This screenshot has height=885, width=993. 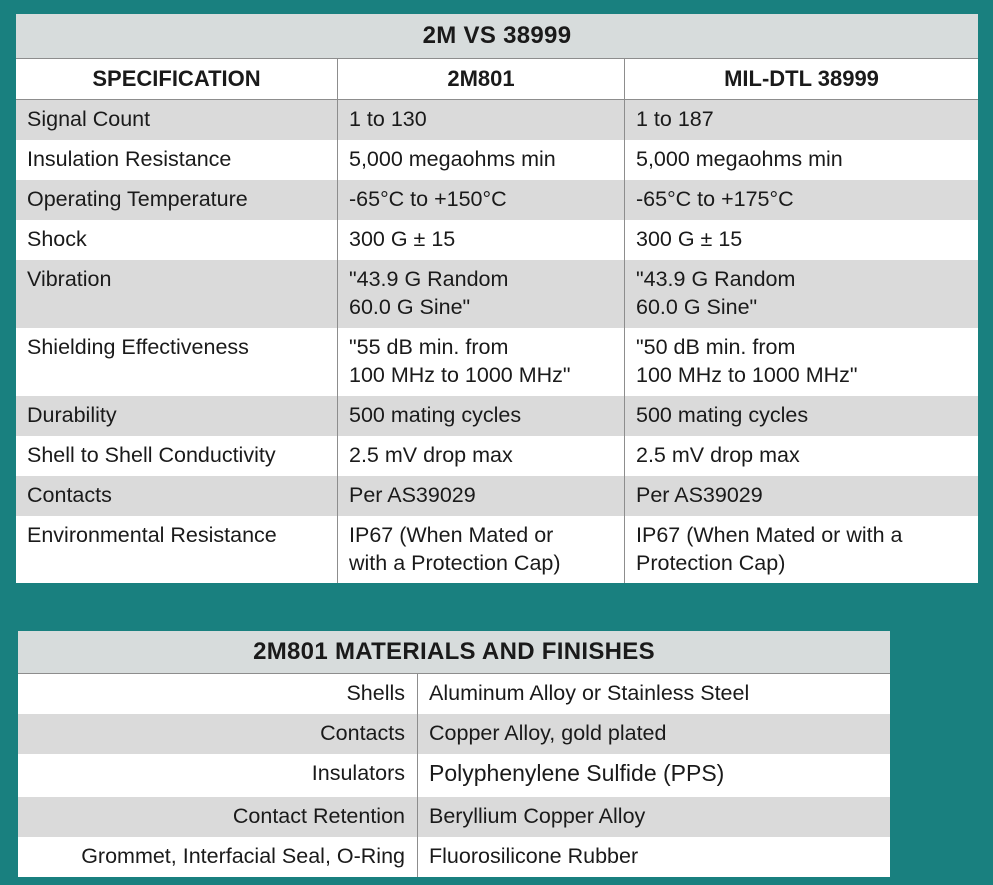 What do you see at coordinates (69, 279) in the screenshot?
I see `spec-name: Vibration` at bounding box center [69, 279].